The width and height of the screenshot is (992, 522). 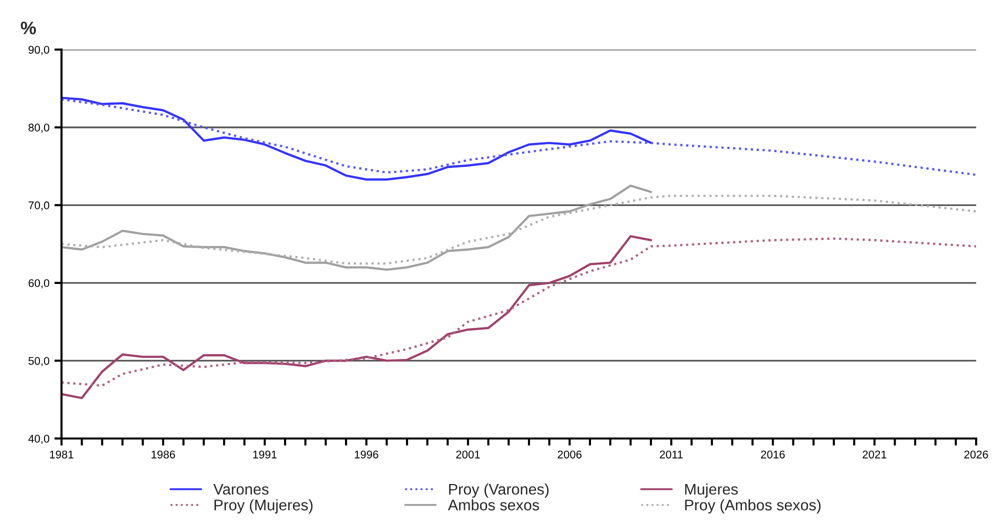 What do you see at coordinates (39, 283) in the screenshot?
I see `y-tick-label: 60,0` at bounding box center [39, 283].